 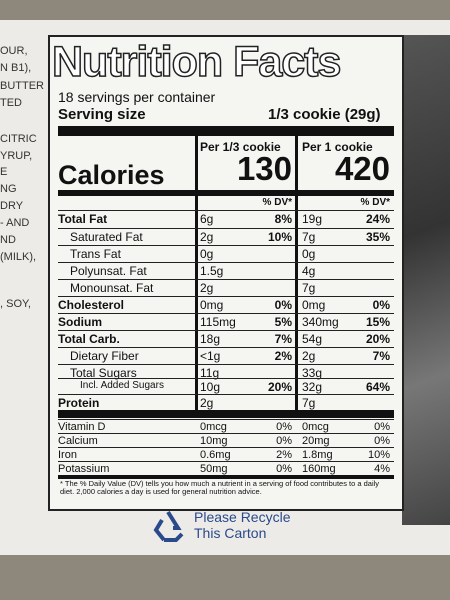 What do you see at coordinates (264, 168) in the screenshot?
I see `calories-value: 130` at bounding box center [264, 168].